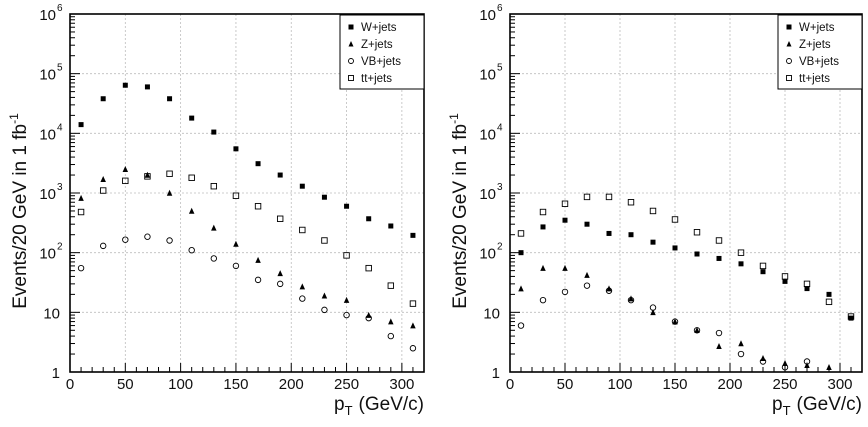 This screenshot has height=427, width=868. What do you see at coordinates (382, 52) in the screenshot?
I see `legend: W+jets Z+jets VB+jets tt+jets` at bounding box center [382, 52].